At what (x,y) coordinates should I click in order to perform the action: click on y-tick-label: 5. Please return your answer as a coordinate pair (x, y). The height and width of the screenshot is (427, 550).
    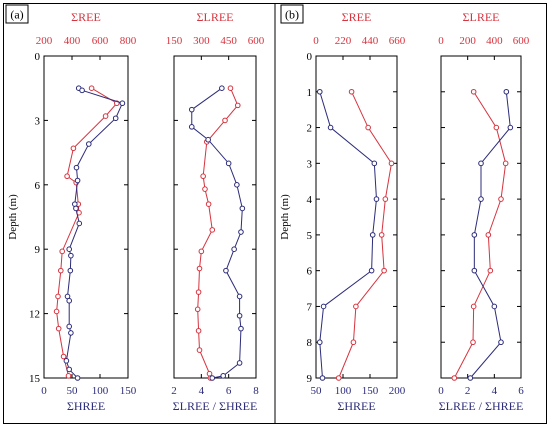
    Looking at the image, I should click on (310, 236).